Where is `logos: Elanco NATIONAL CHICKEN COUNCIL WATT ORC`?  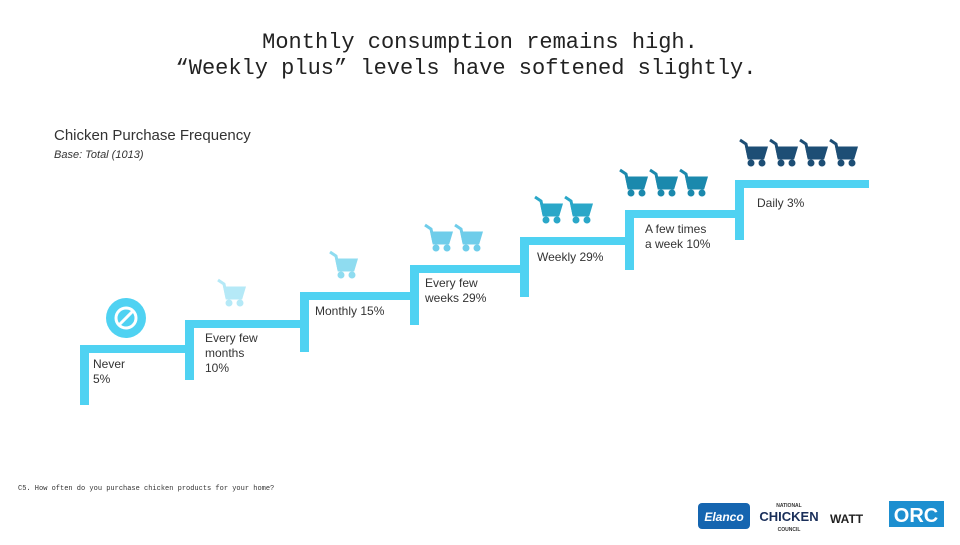 logos: Elanco NATIONAL CHICKEN COUNCIL WATT ORC is located at coordinates (821, 517).